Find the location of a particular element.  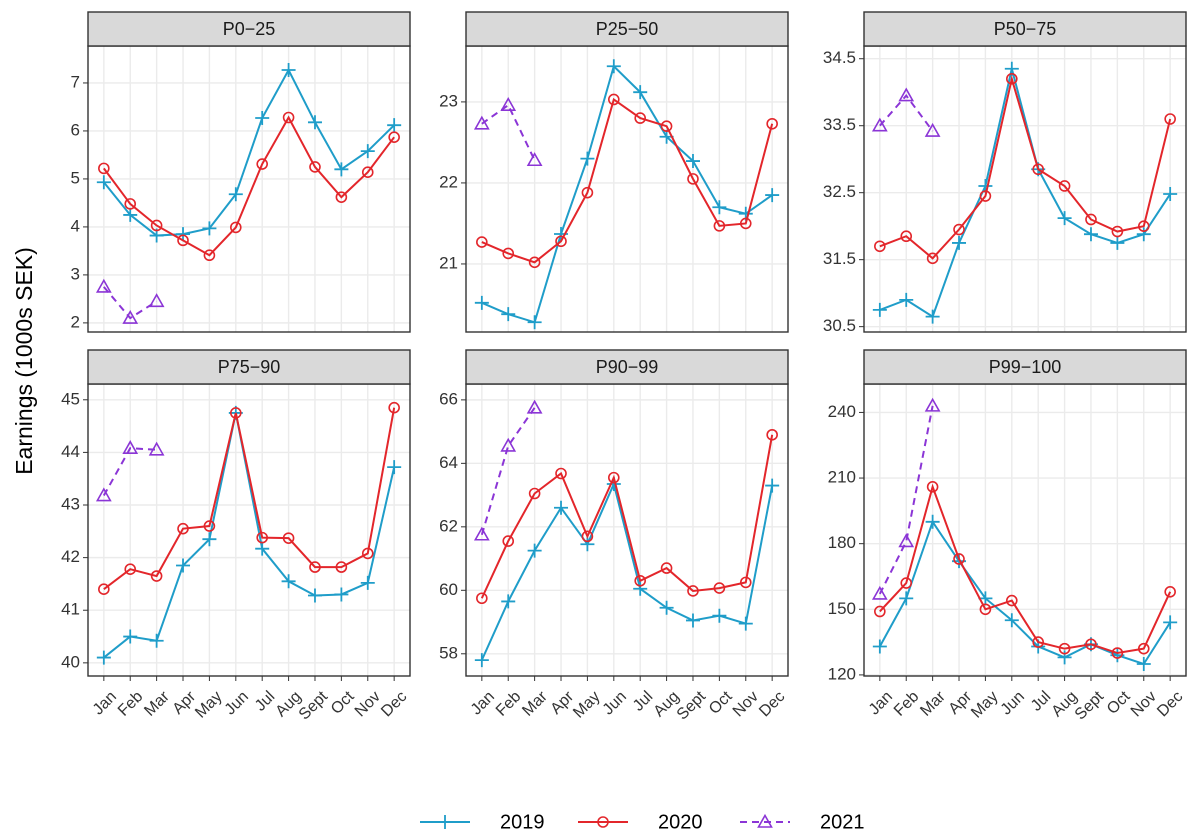

y-tick-label: 33.5 is located at coordinates (839, 124).